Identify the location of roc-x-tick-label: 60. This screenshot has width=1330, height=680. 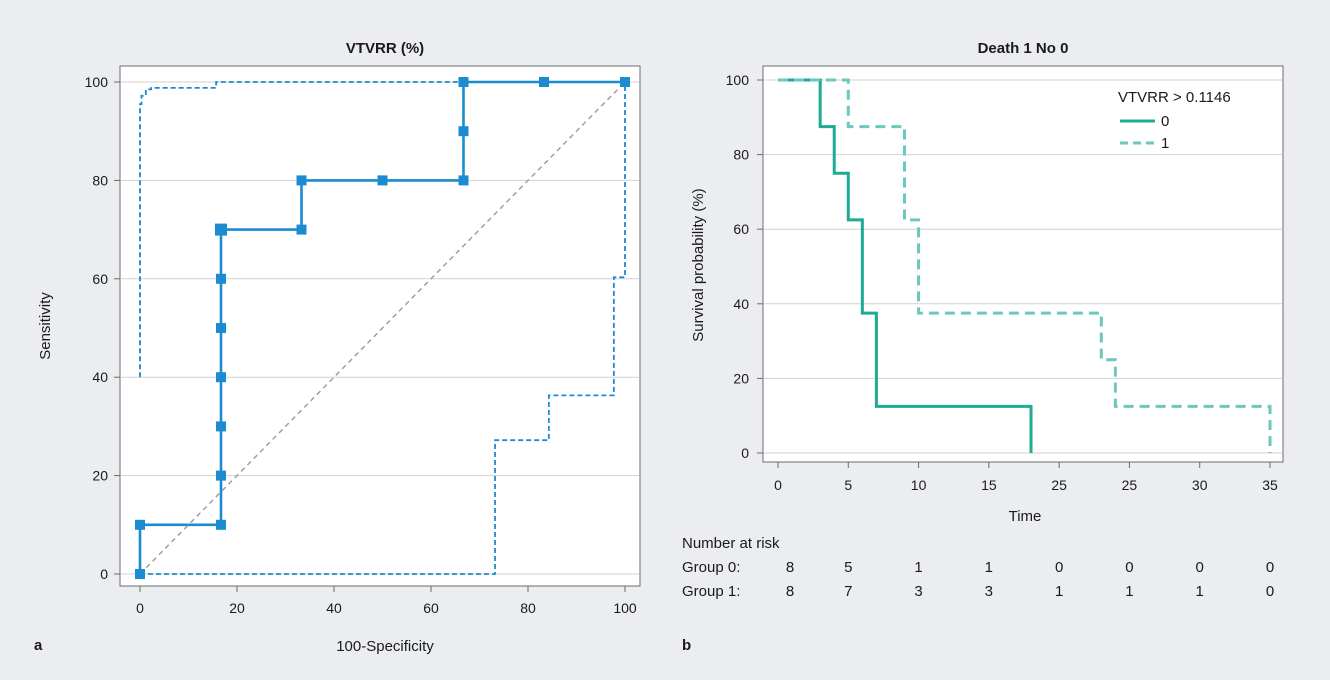
(431, 608).